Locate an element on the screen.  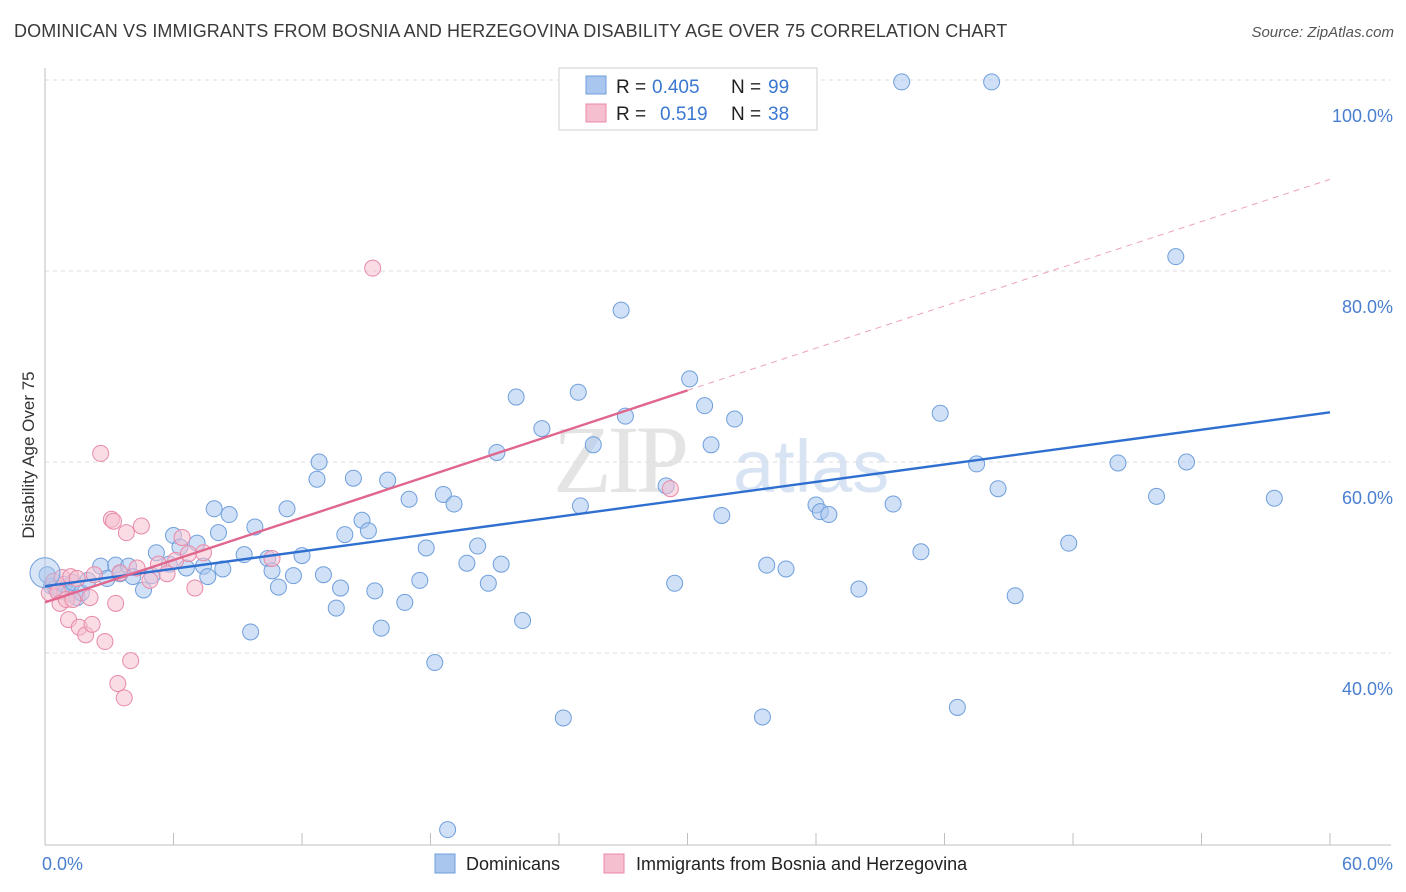
legend-n-value-1: 99 is located at coordinates (778, 87).